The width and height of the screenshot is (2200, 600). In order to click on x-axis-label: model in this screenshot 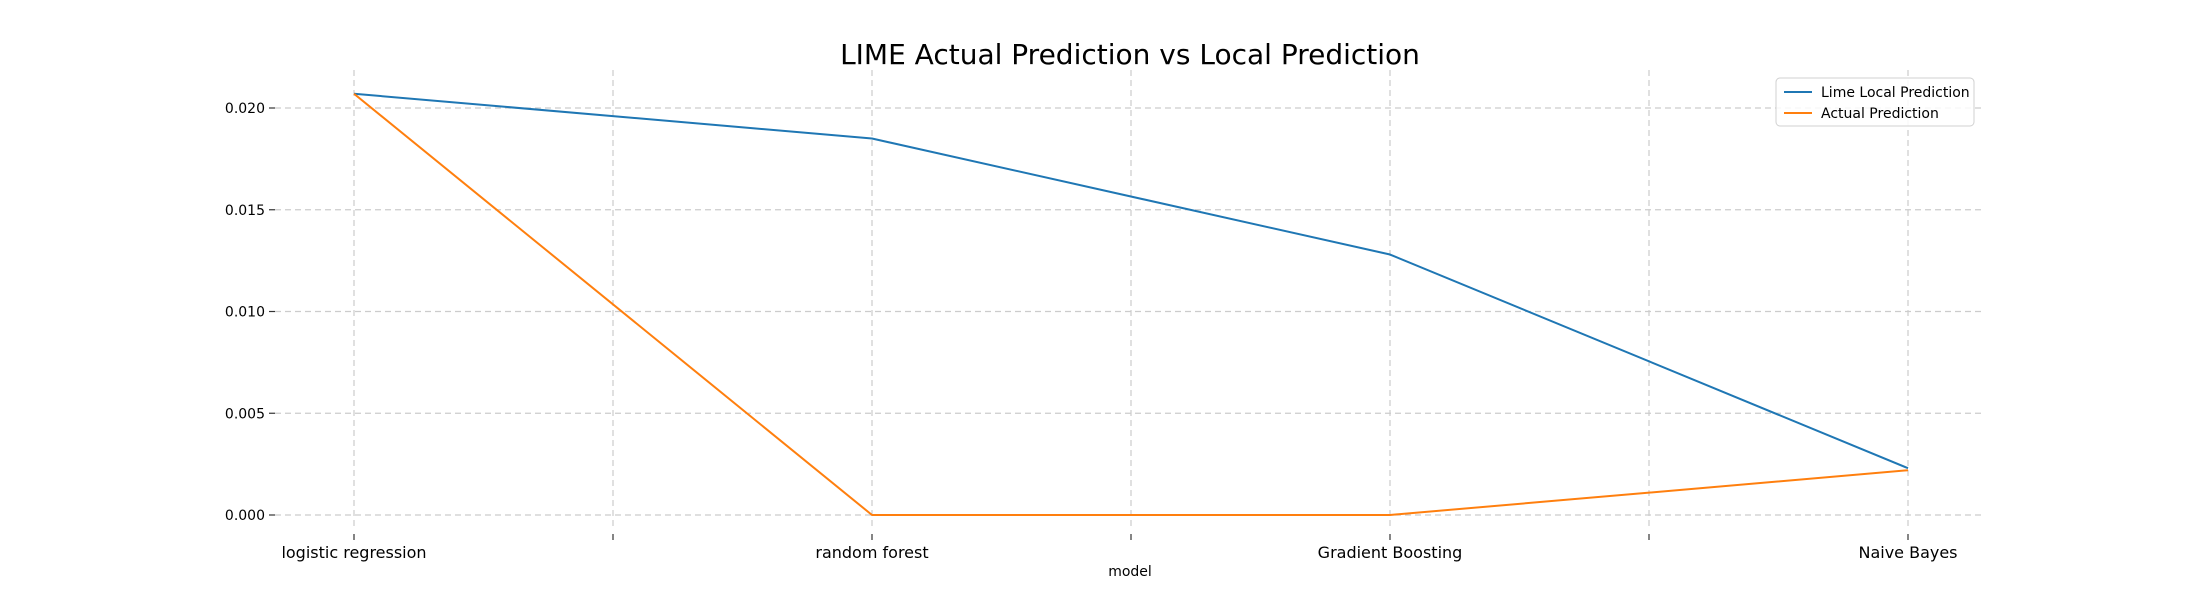, I will do `click(1130, 572)`.